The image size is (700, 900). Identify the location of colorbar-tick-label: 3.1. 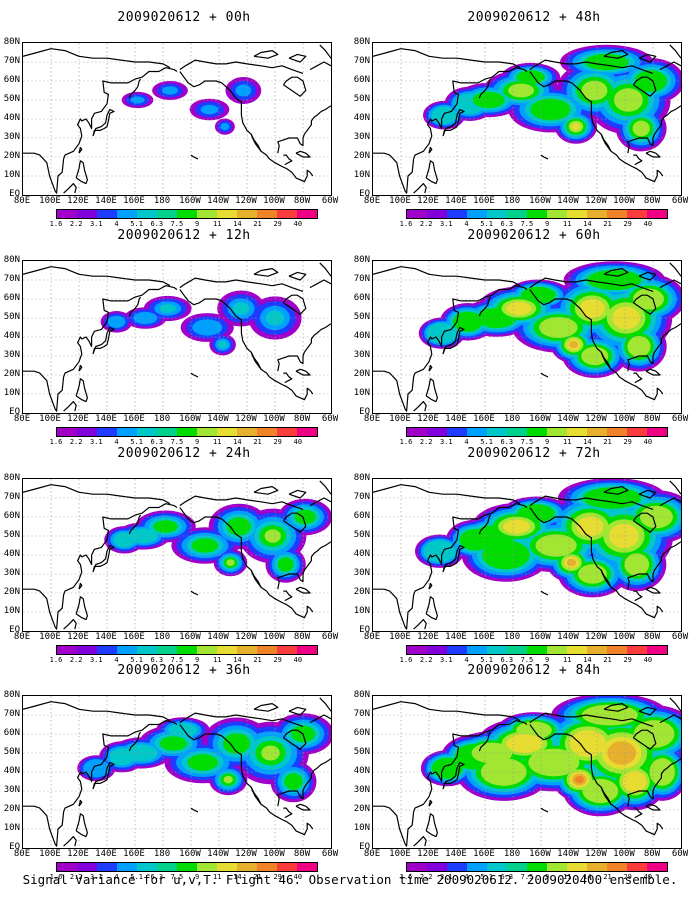
(446, 224).